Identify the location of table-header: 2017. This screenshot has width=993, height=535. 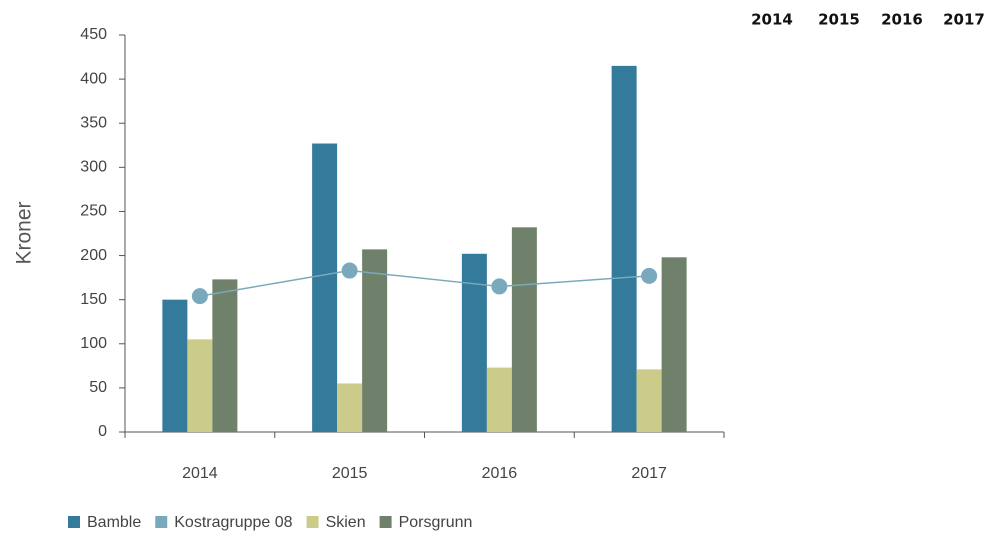
(964, 20).